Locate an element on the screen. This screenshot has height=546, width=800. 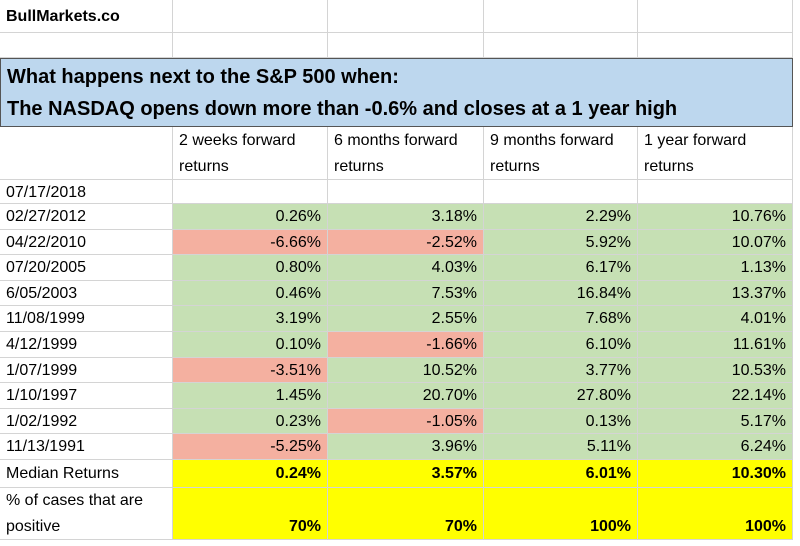
return-cell: 6.24% is located at coordinates (715, 447).